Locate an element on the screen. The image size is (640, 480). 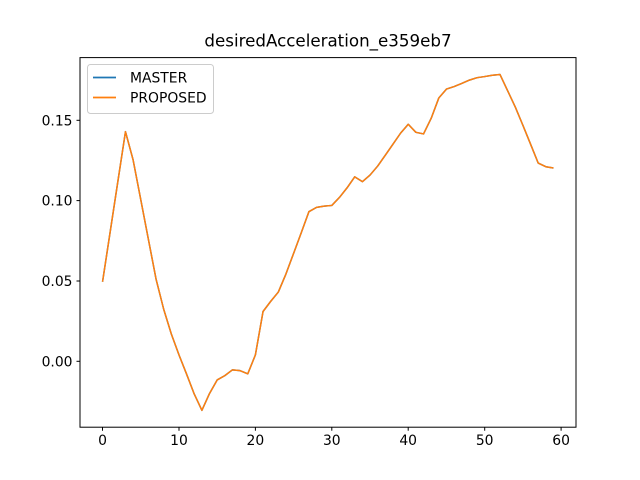
legend-label-proposed: PROPOSED is located at coordinates (168, 99).